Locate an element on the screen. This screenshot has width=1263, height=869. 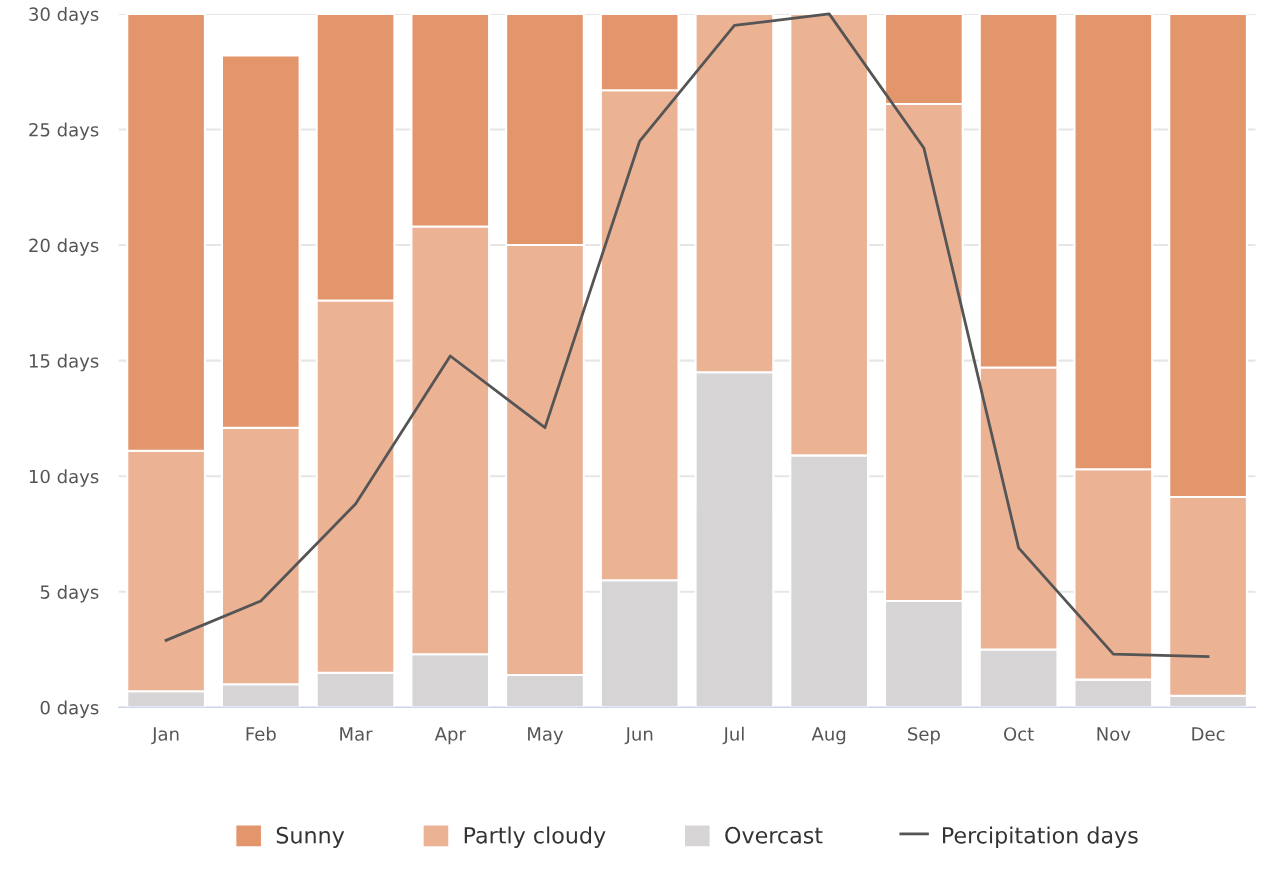
y-tick-label: 25 days is located at coordinates (64, 131).